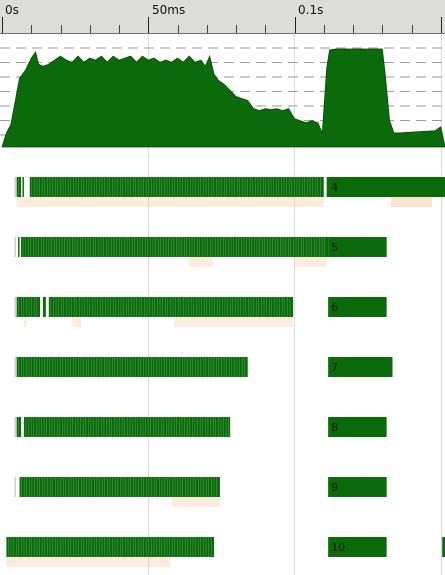 The width and height of the screenshot is (445, 575). I want to click on thread-label: 7, so click(334, 367).